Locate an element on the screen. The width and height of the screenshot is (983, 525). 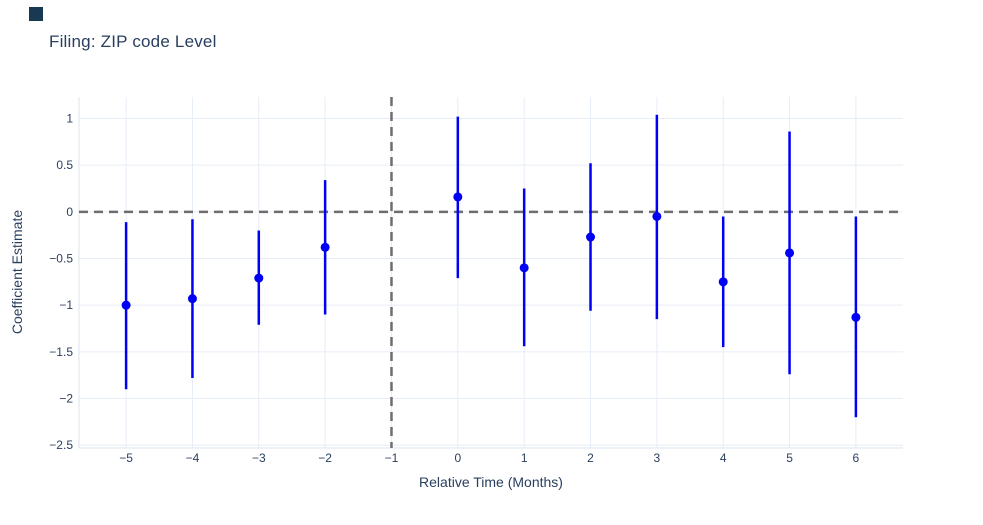
y-tick-label: 0 is located at coordinates (69, 212).